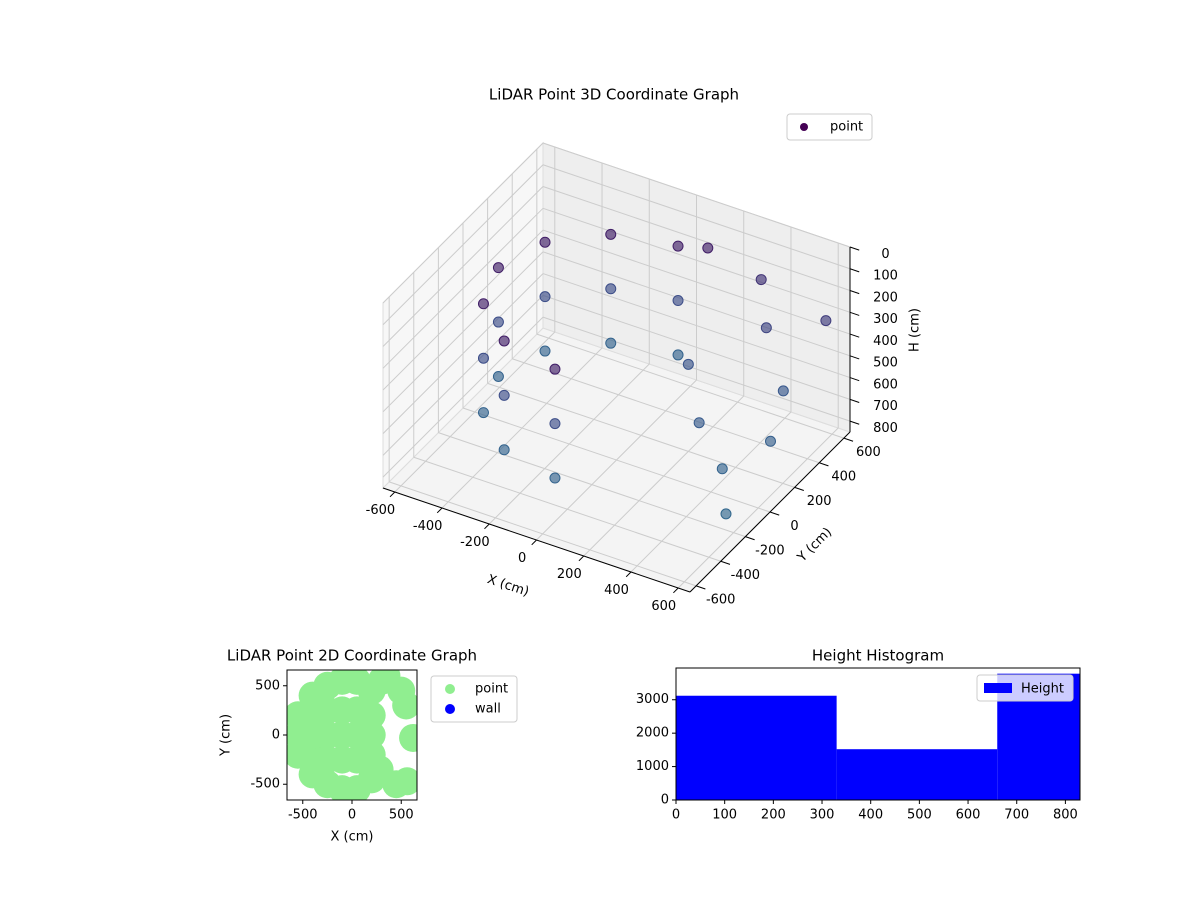 This screenshot has height=900, width=1200. Describe the element at coordinates (885, 254) in the screenshot. I see `z-tick-label: 0` at that location.